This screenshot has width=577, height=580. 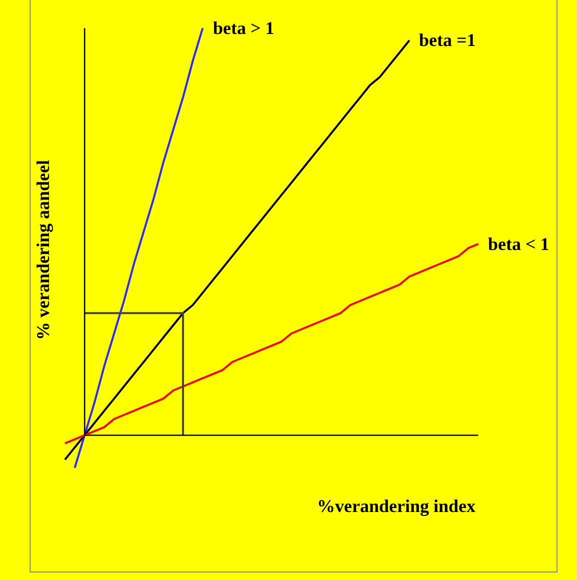 I want to click on series-label: beta < 1, so click(x=519, y=244).